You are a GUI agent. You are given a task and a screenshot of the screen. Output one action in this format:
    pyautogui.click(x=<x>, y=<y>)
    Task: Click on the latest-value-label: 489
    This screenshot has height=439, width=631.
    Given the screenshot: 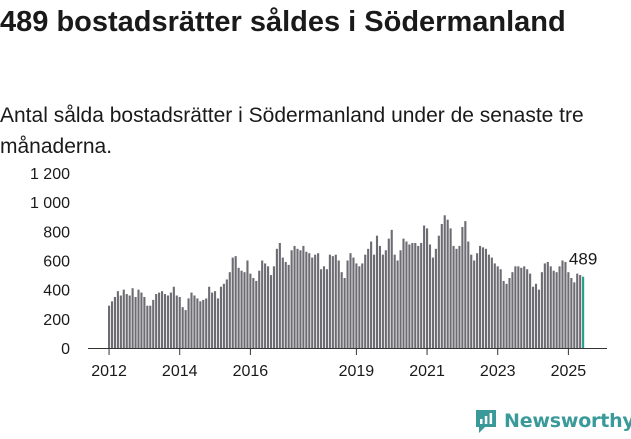 What is the action you would take?
    pyautogui.click(x=583, y=259)
    